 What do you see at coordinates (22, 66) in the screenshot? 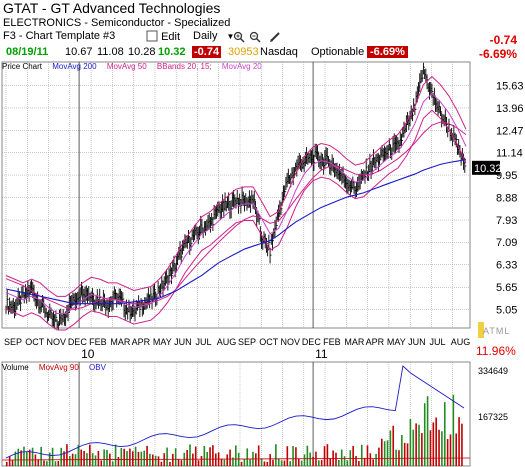
I see `legend-price: Price Chart` at bounding box center [22, 66].